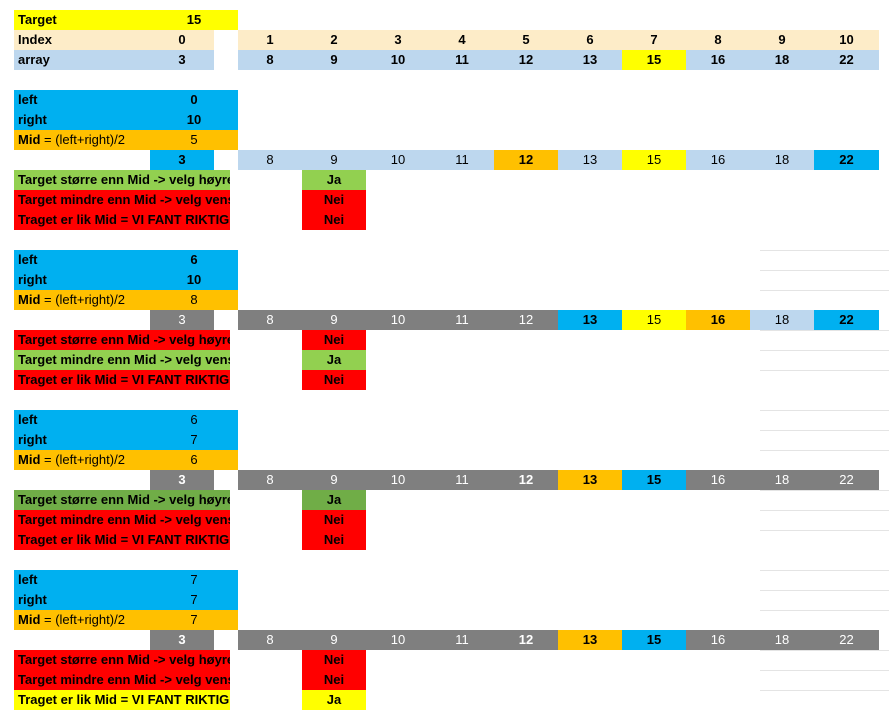 This screenshot has width=889, height=723. What do you see at coordinates (462, 60) in the screenshot?
I see `array-cell: 11` at bounding box center [462, 60].